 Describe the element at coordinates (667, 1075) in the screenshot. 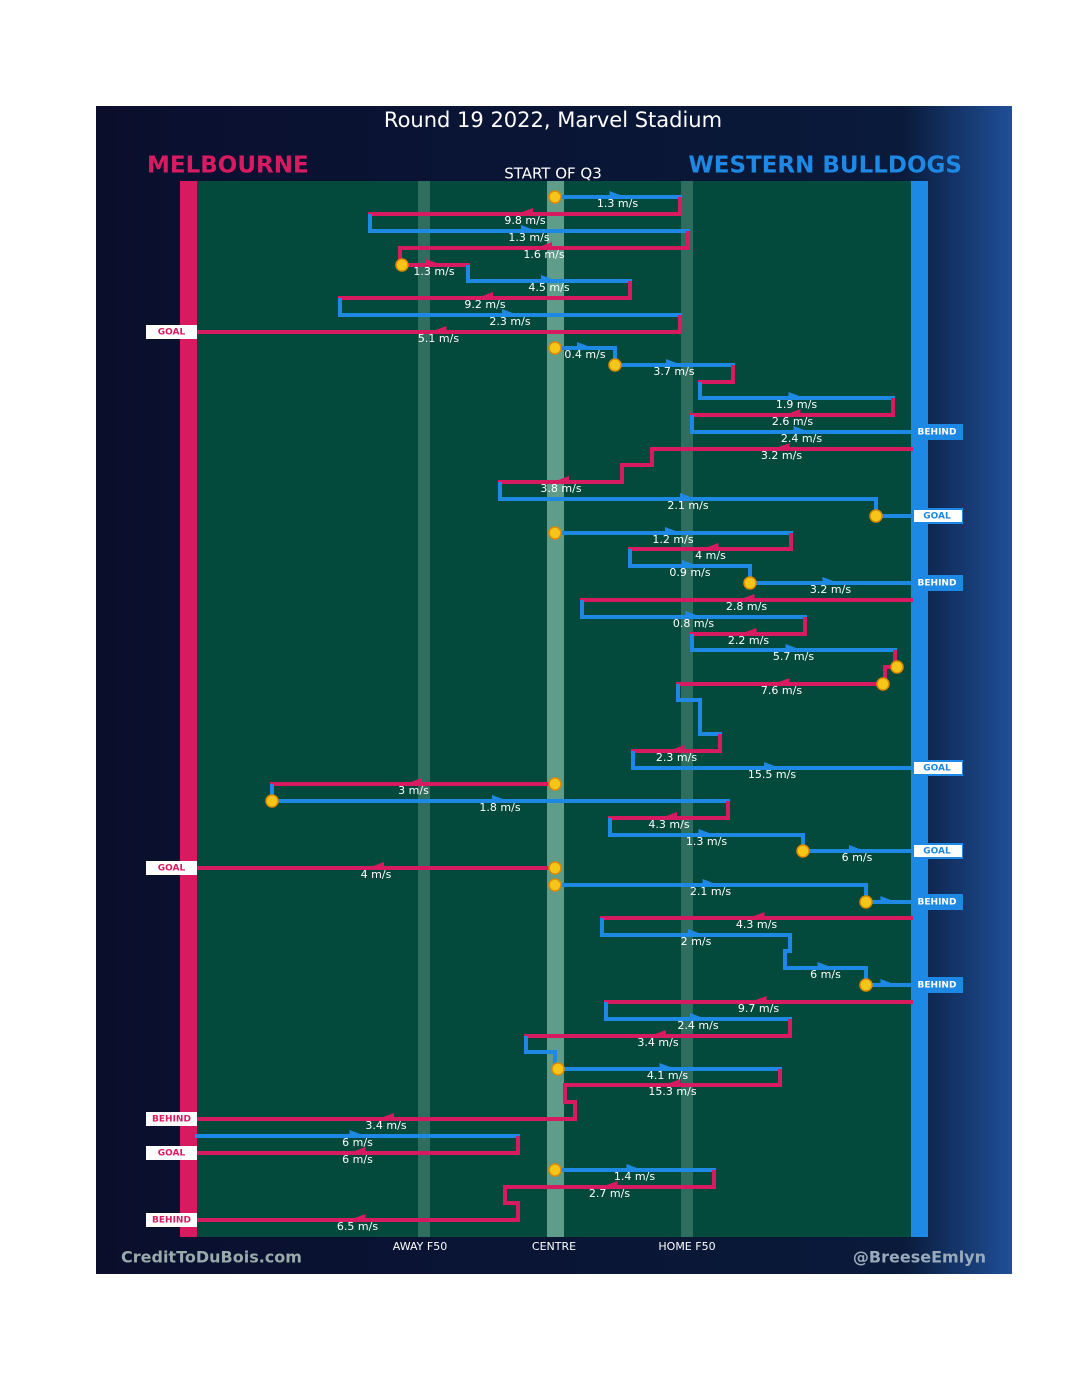

I see `speed-label: 4.1 m/s` at that location.